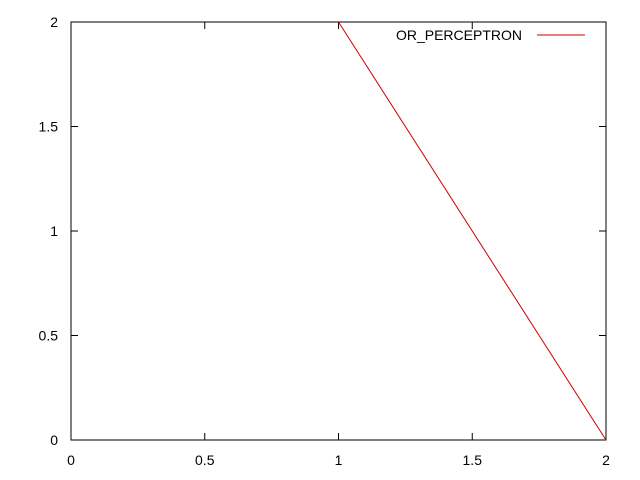 This screenshot has width=640, height=480. I want to click on x-tick-label: 1, so click(339, 460).